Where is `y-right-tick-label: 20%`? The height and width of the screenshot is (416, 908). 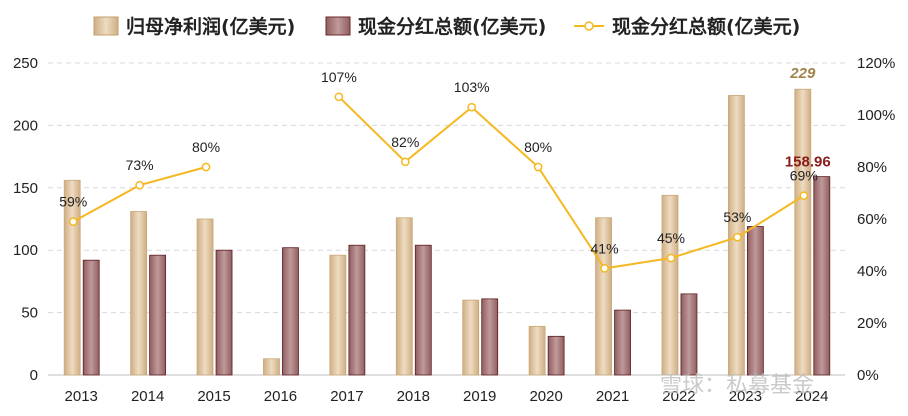
y-right-tick-label: 20% is located at coordinates (872, 323).